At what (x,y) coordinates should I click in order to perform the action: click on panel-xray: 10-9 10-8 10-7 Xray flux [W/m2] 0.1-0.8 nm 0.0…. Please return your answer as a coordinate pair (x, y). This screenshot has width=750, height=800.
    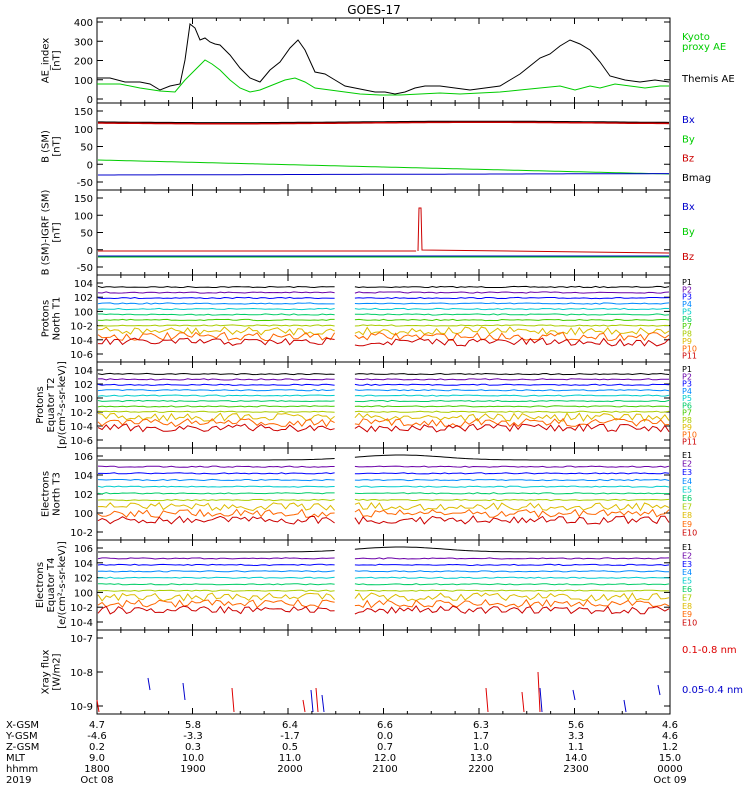
    Looking at the image, I should click on (392, 672).